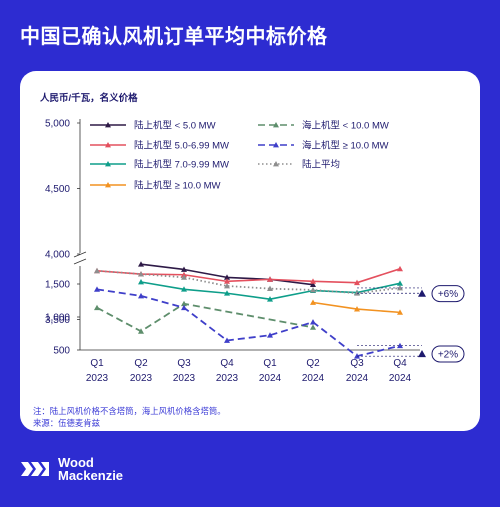 Image resolution: width=500 pixels, height=507 pixels. I want to click on logo-text: Wood Mackenzie, so click(90, 469).